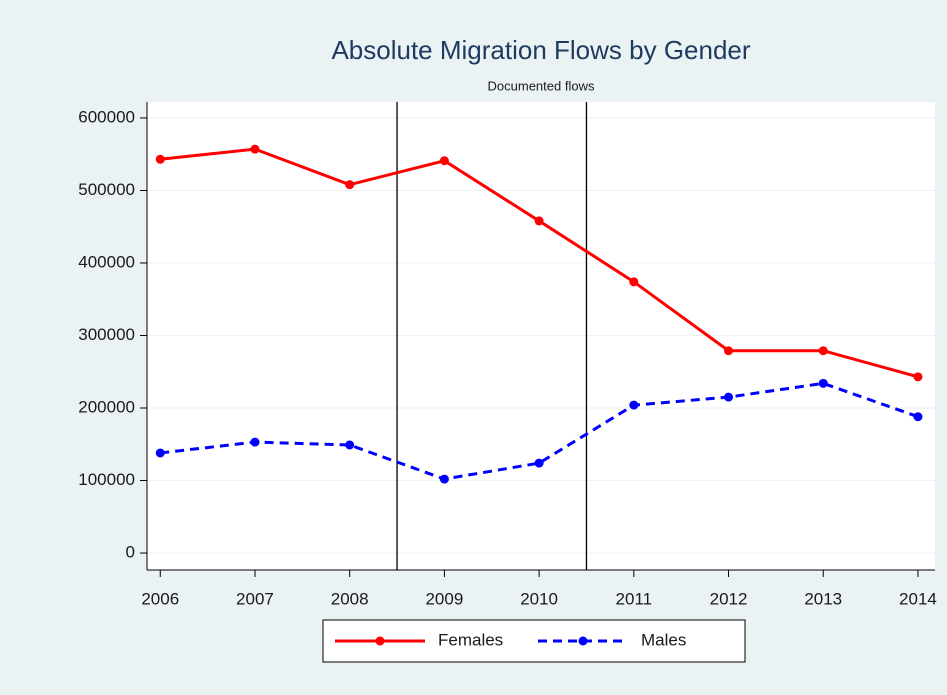 The height and width of the screenshot is (695, 947). What do you see at coordinates (540, 50) in the screenshot?
I see `chart-title: Absolute Migration Flows by Gender` at bounding box center [540, 50].